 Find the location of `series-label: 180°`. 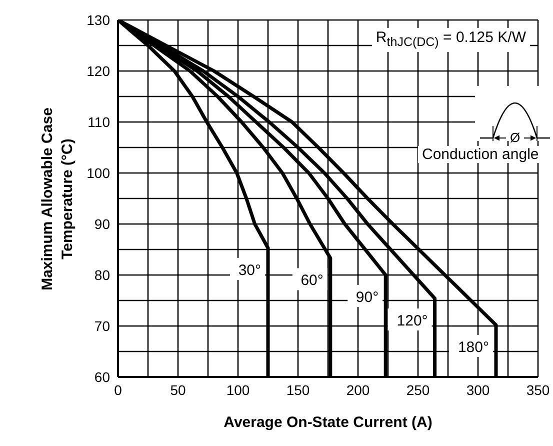

series-label: 180° is located at coordinates (473, 347).